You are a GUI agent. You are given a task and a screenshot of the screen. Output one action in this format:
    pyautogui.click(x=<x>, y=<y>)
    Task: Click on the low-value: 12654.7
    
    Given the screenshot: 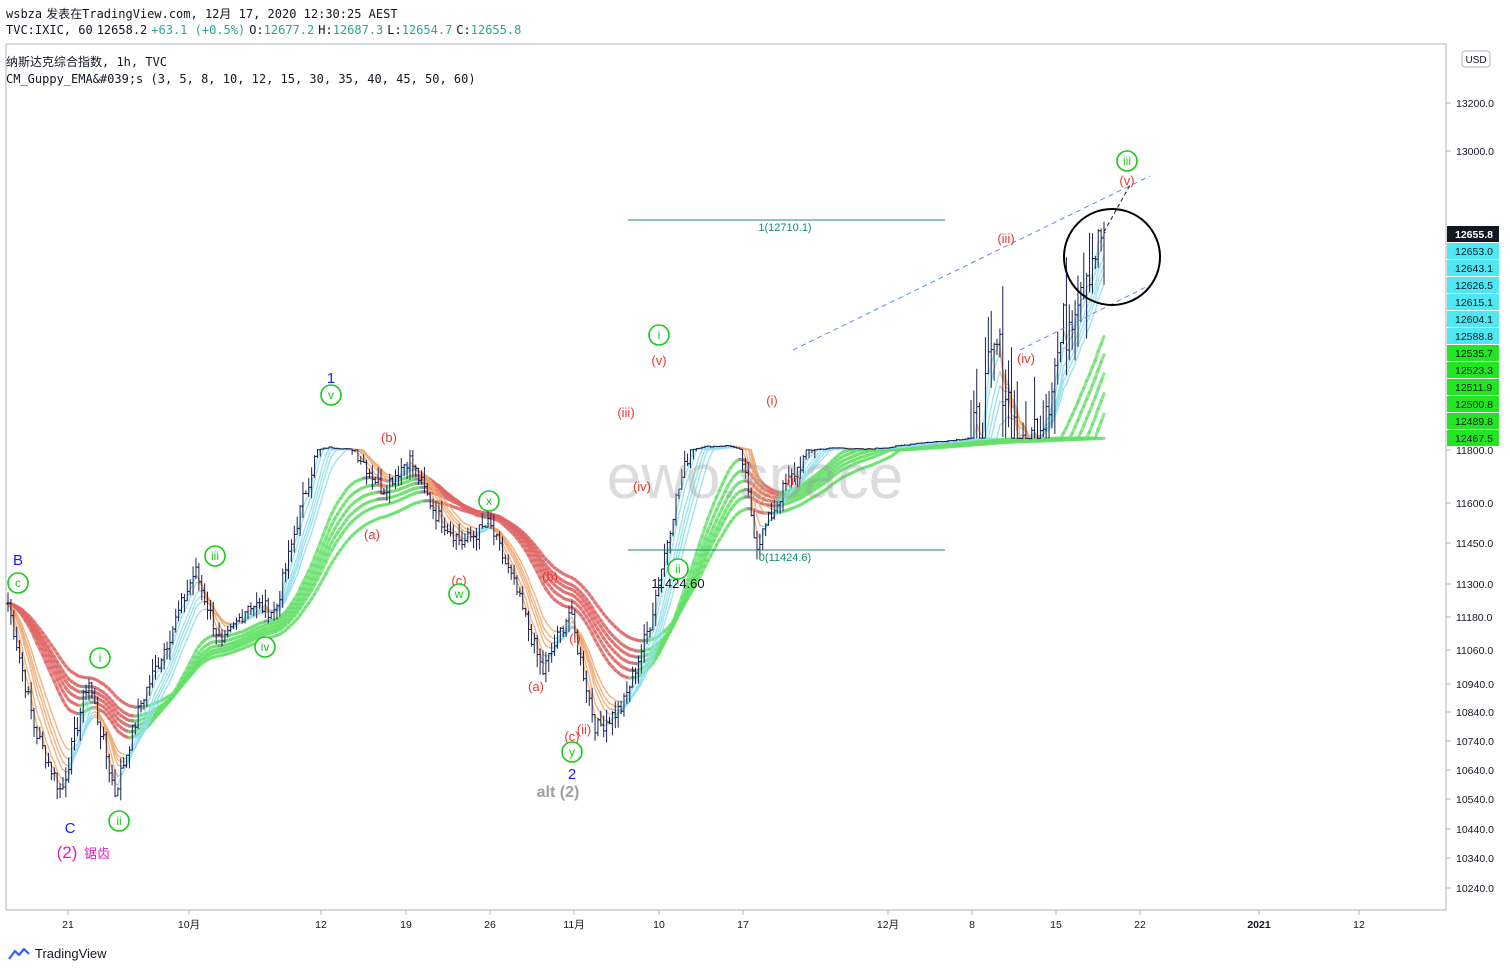 What is the action you would take?
    pyautogui.click(x=427, y=30)
    